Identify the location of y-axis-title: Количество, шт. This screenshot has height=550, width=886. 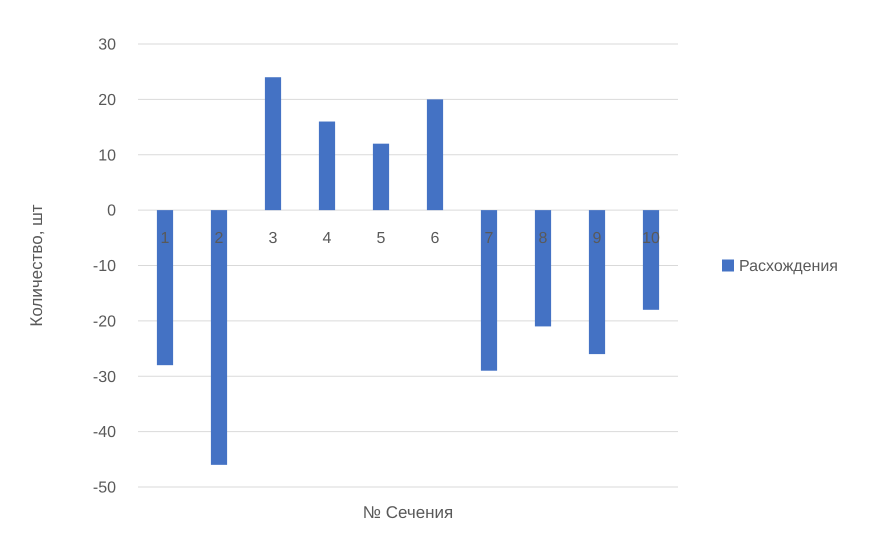
(36, 265).